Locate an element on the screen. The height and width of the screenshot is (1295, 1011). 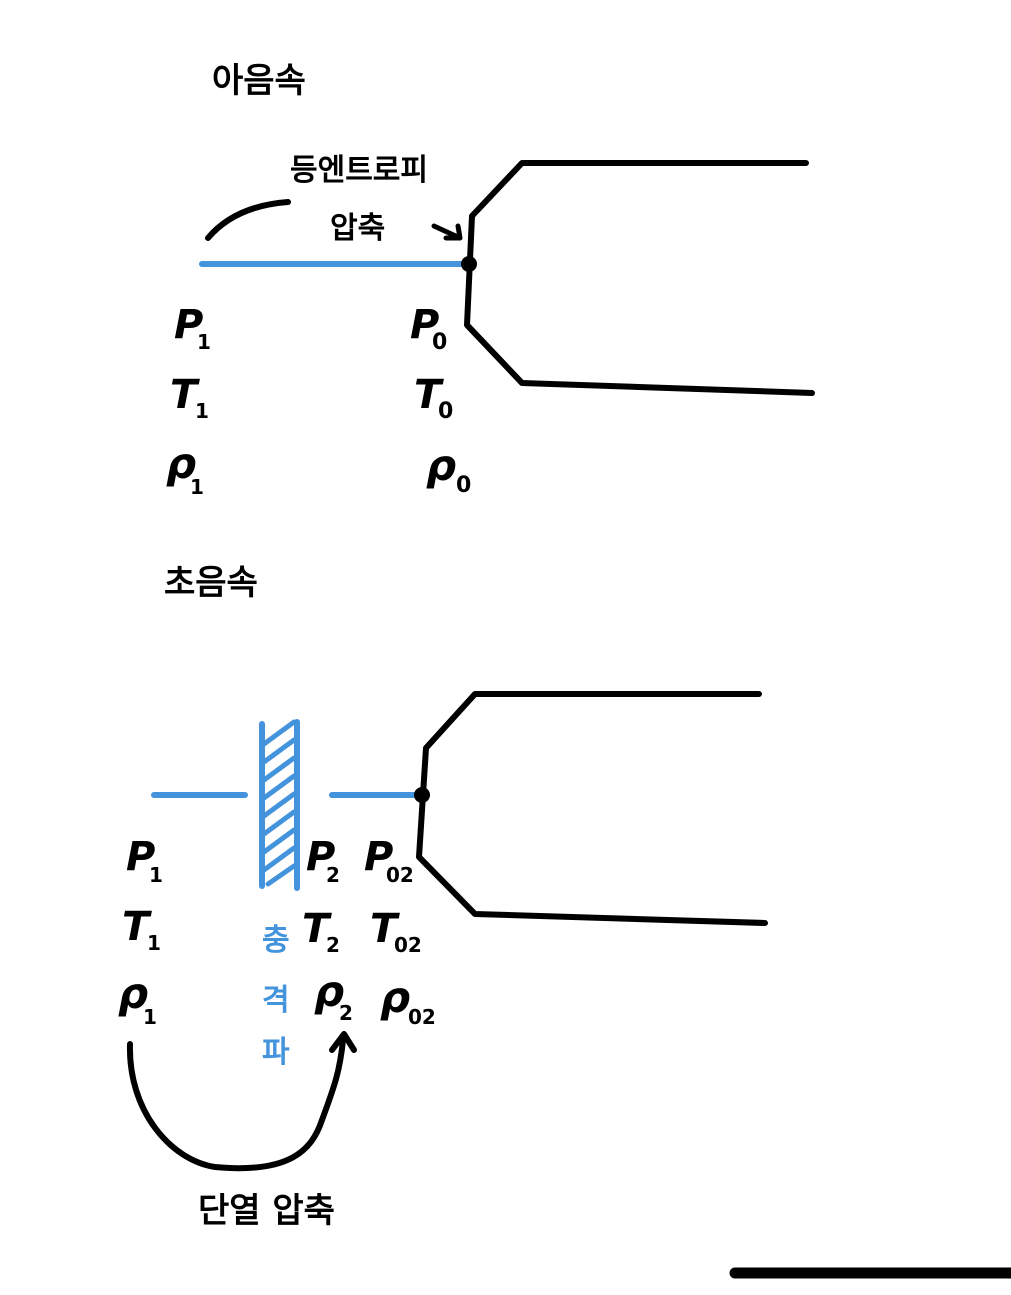
subsonic-t1-sub: 1 is located at coordinates (202, 411).